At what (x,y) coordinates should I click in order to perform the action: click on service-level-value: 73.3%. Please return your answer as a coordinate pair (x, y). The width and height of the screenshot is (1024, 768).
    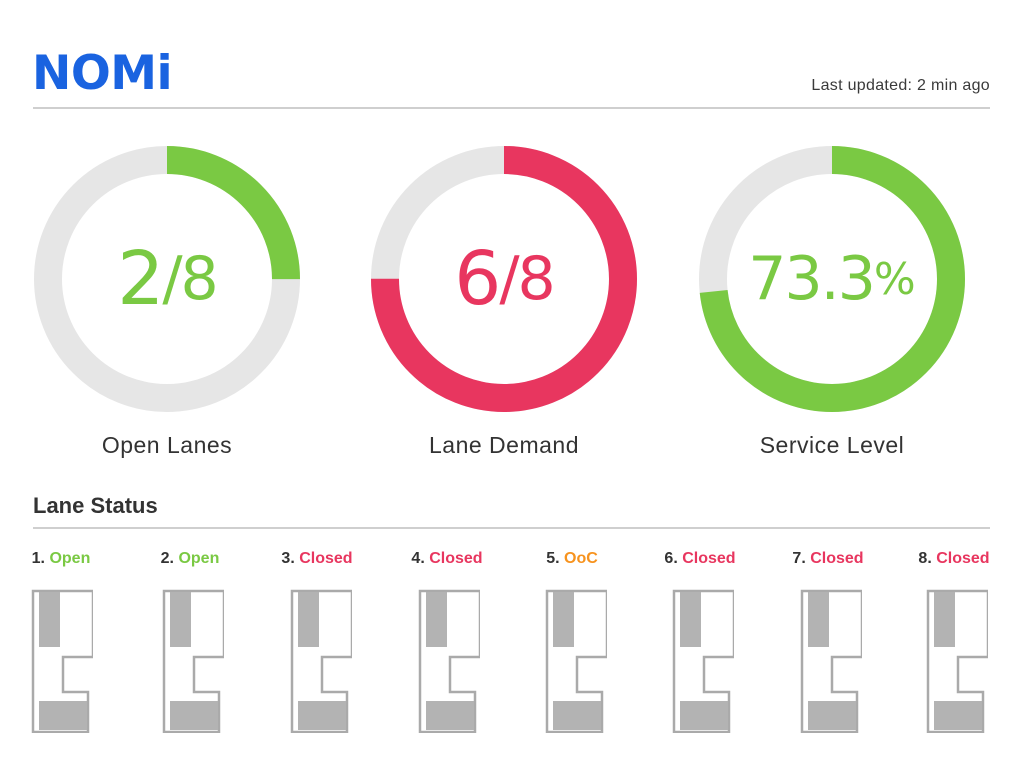
    Looking at the image, I should click on (832, 279).